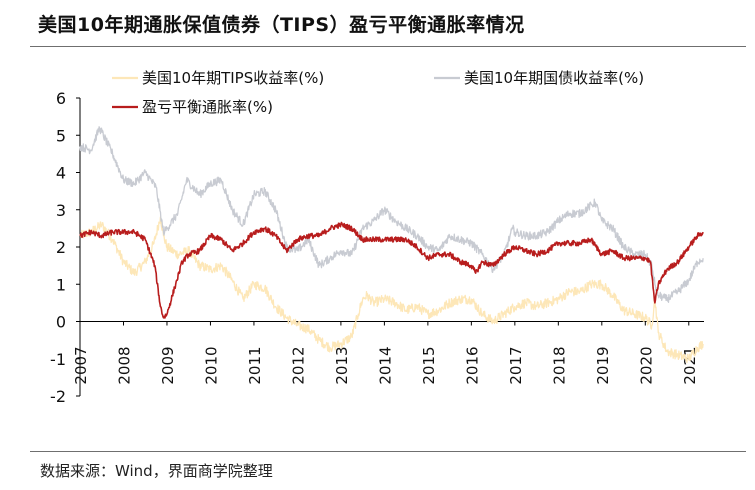 The width and height of the screenshot is (755, 490). I want to click on y-tick-label: 0, so click(61, 322).